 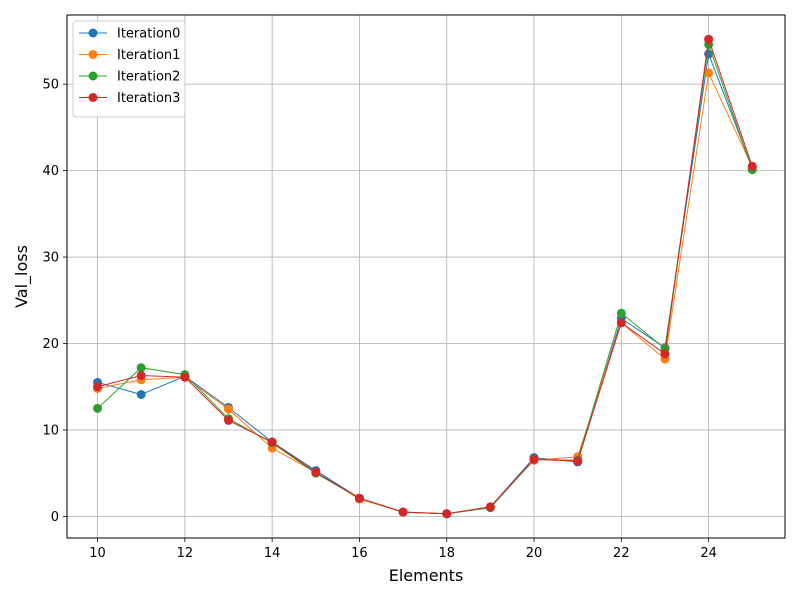 What do you see at coordinates (446, 553) in the screenshot?
I see `x-tick-label: 18` at bounding box center [446, 553].